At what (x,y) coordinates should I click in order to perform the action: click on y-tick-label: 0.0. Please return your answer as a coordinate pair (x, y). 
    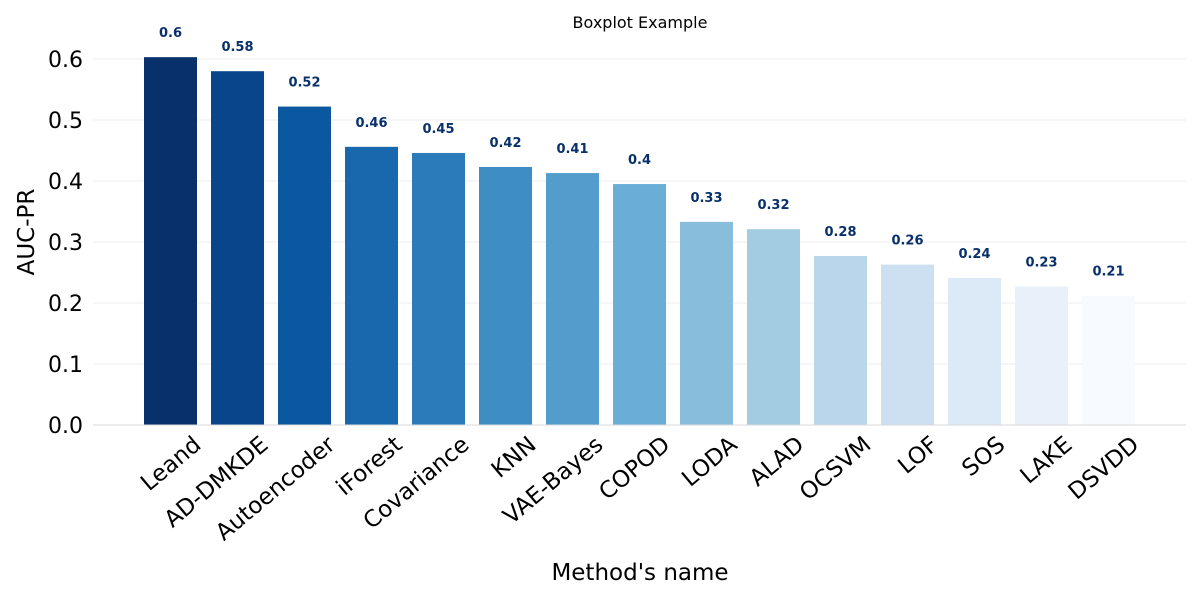
    Looking at the image, I should click on (65, 426).